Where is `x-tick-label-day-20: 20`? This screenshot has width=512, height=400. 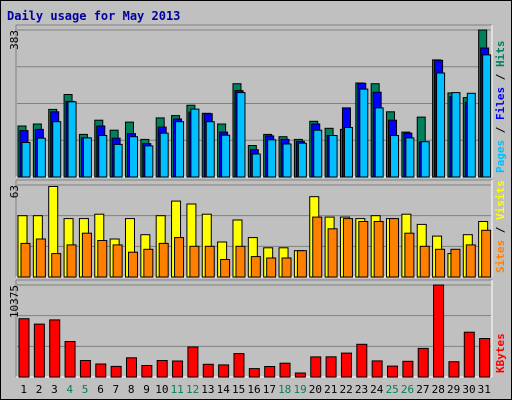 x-tick-label-day-20: 20 is located at coordinates (315, 389).